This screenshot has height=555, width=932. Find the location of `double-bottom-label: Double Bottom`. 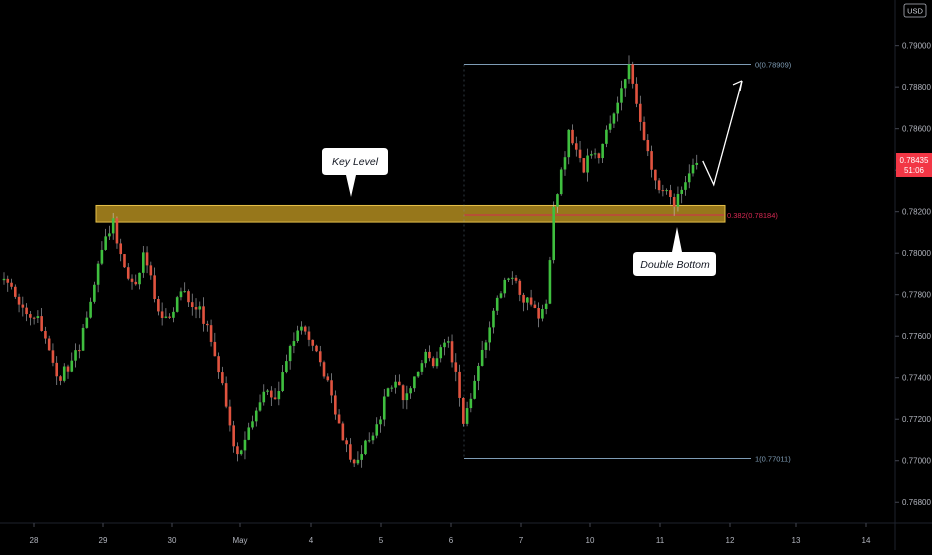

double-bottom-label: Double Bottom is located at coordinates (675, 265).